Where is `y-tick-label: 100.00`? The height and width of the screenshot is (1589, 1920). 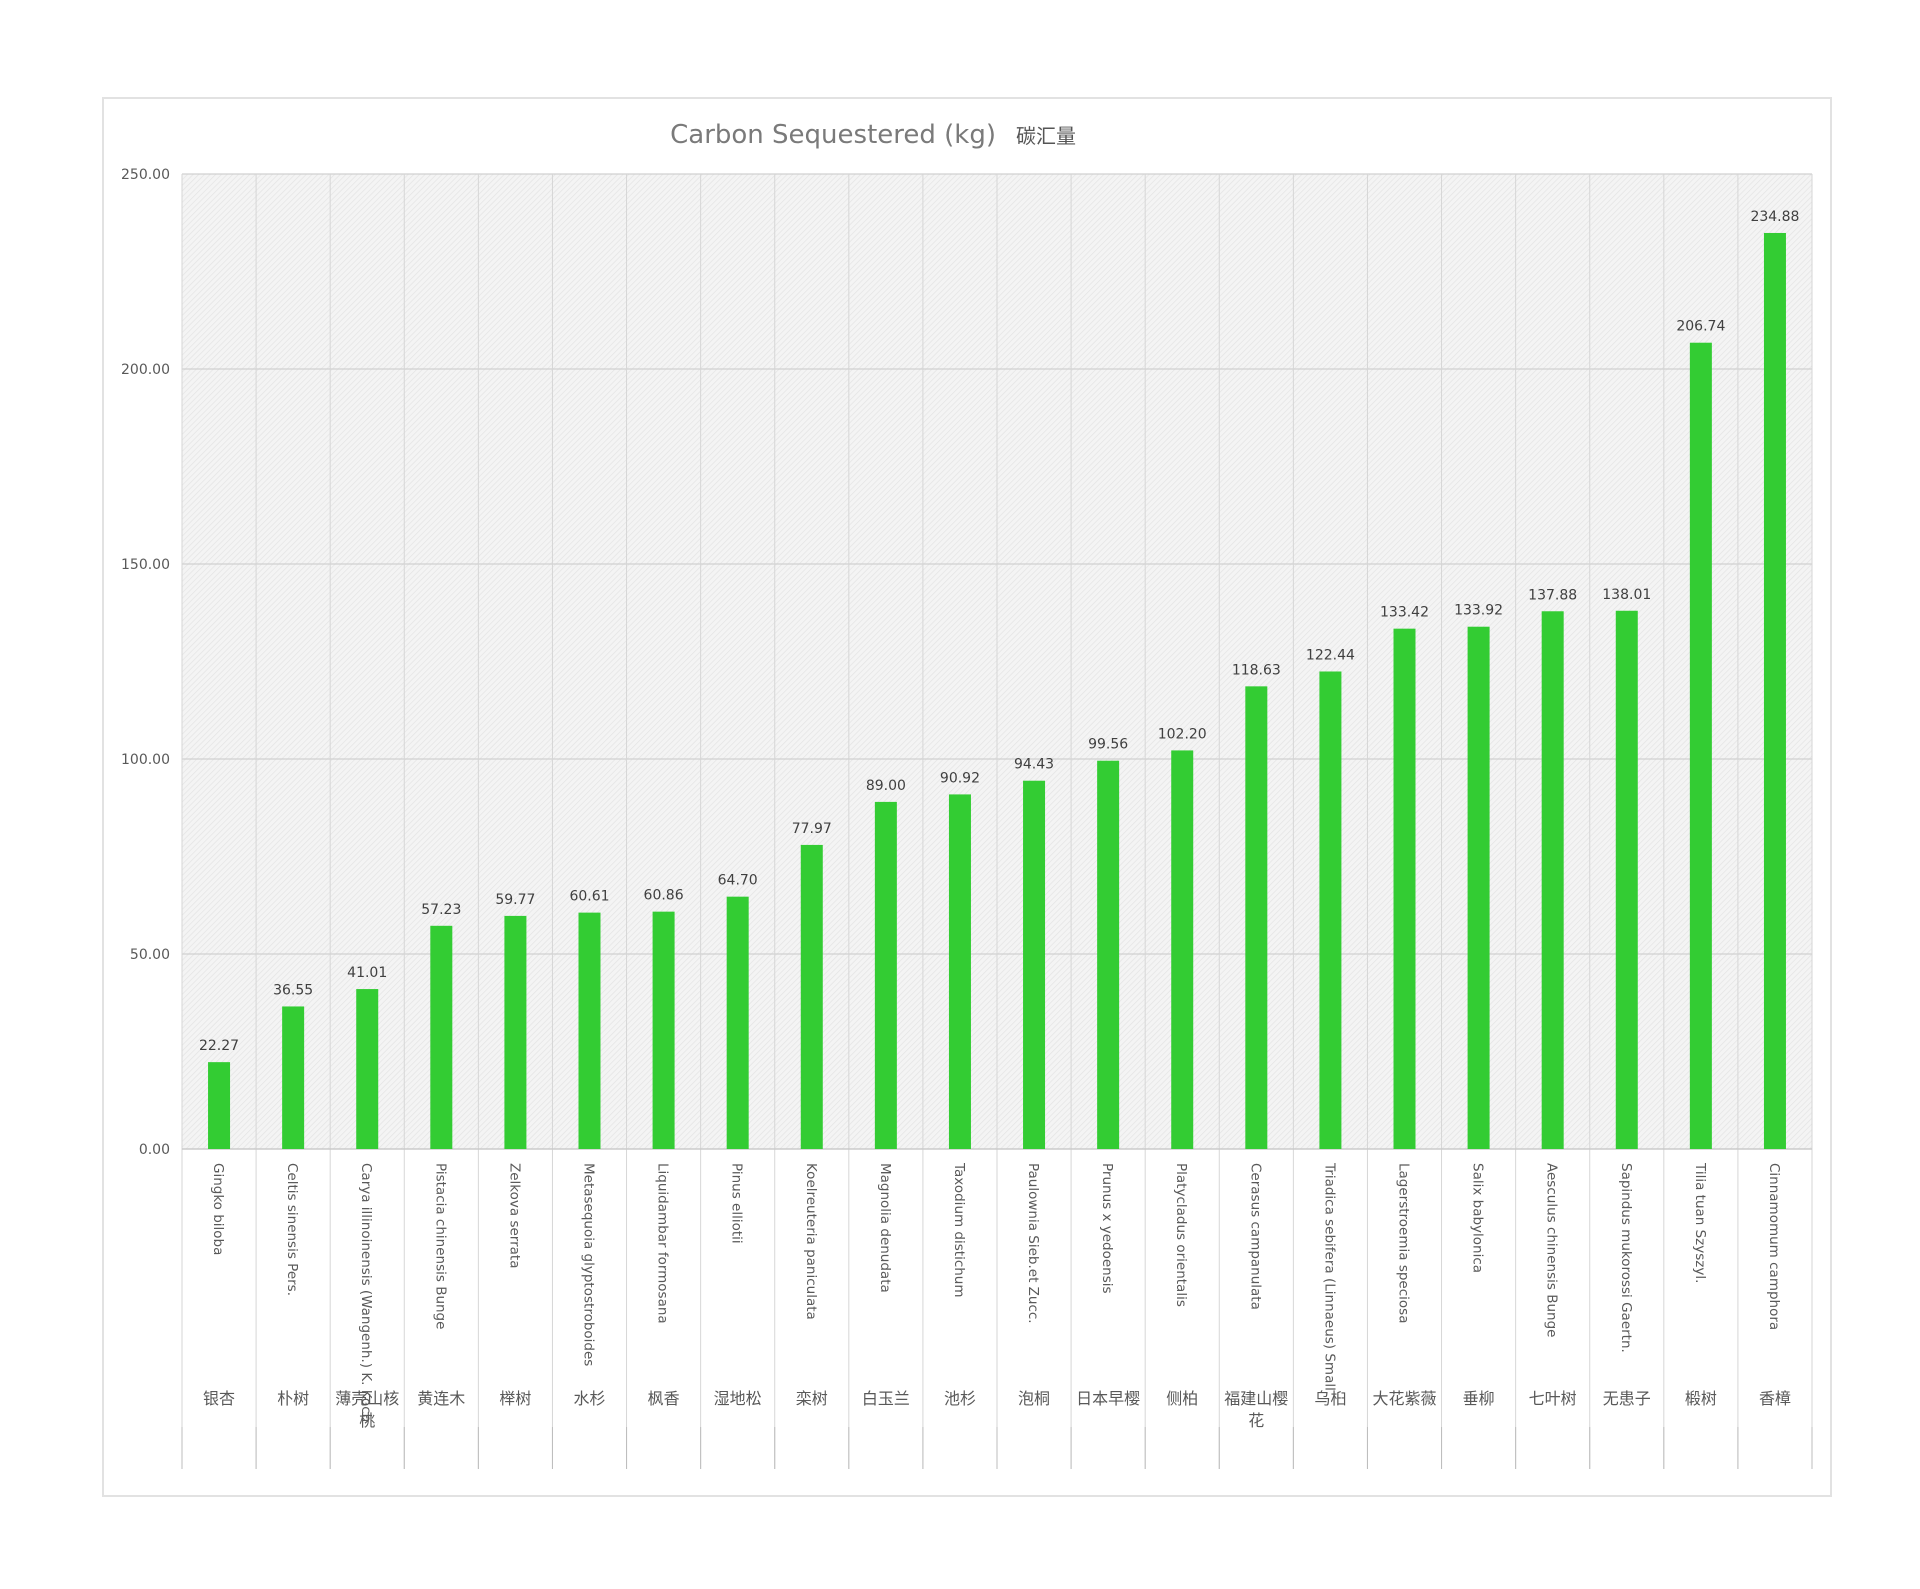
y-tick-label: 100.00 is located at coordinates (145, 760).